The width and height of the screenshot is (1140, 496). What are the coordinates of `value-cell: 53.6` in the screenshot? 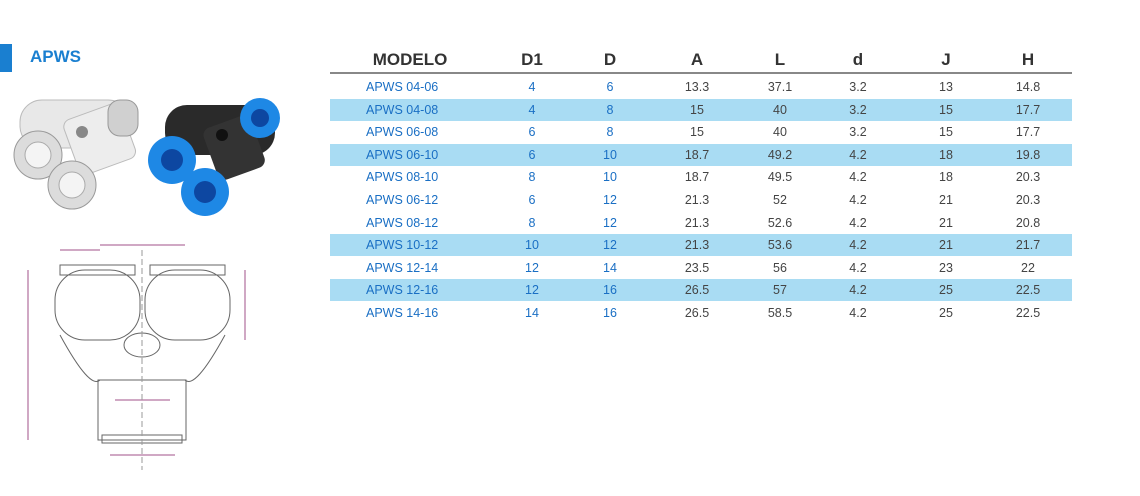 It's located at (780, 245).